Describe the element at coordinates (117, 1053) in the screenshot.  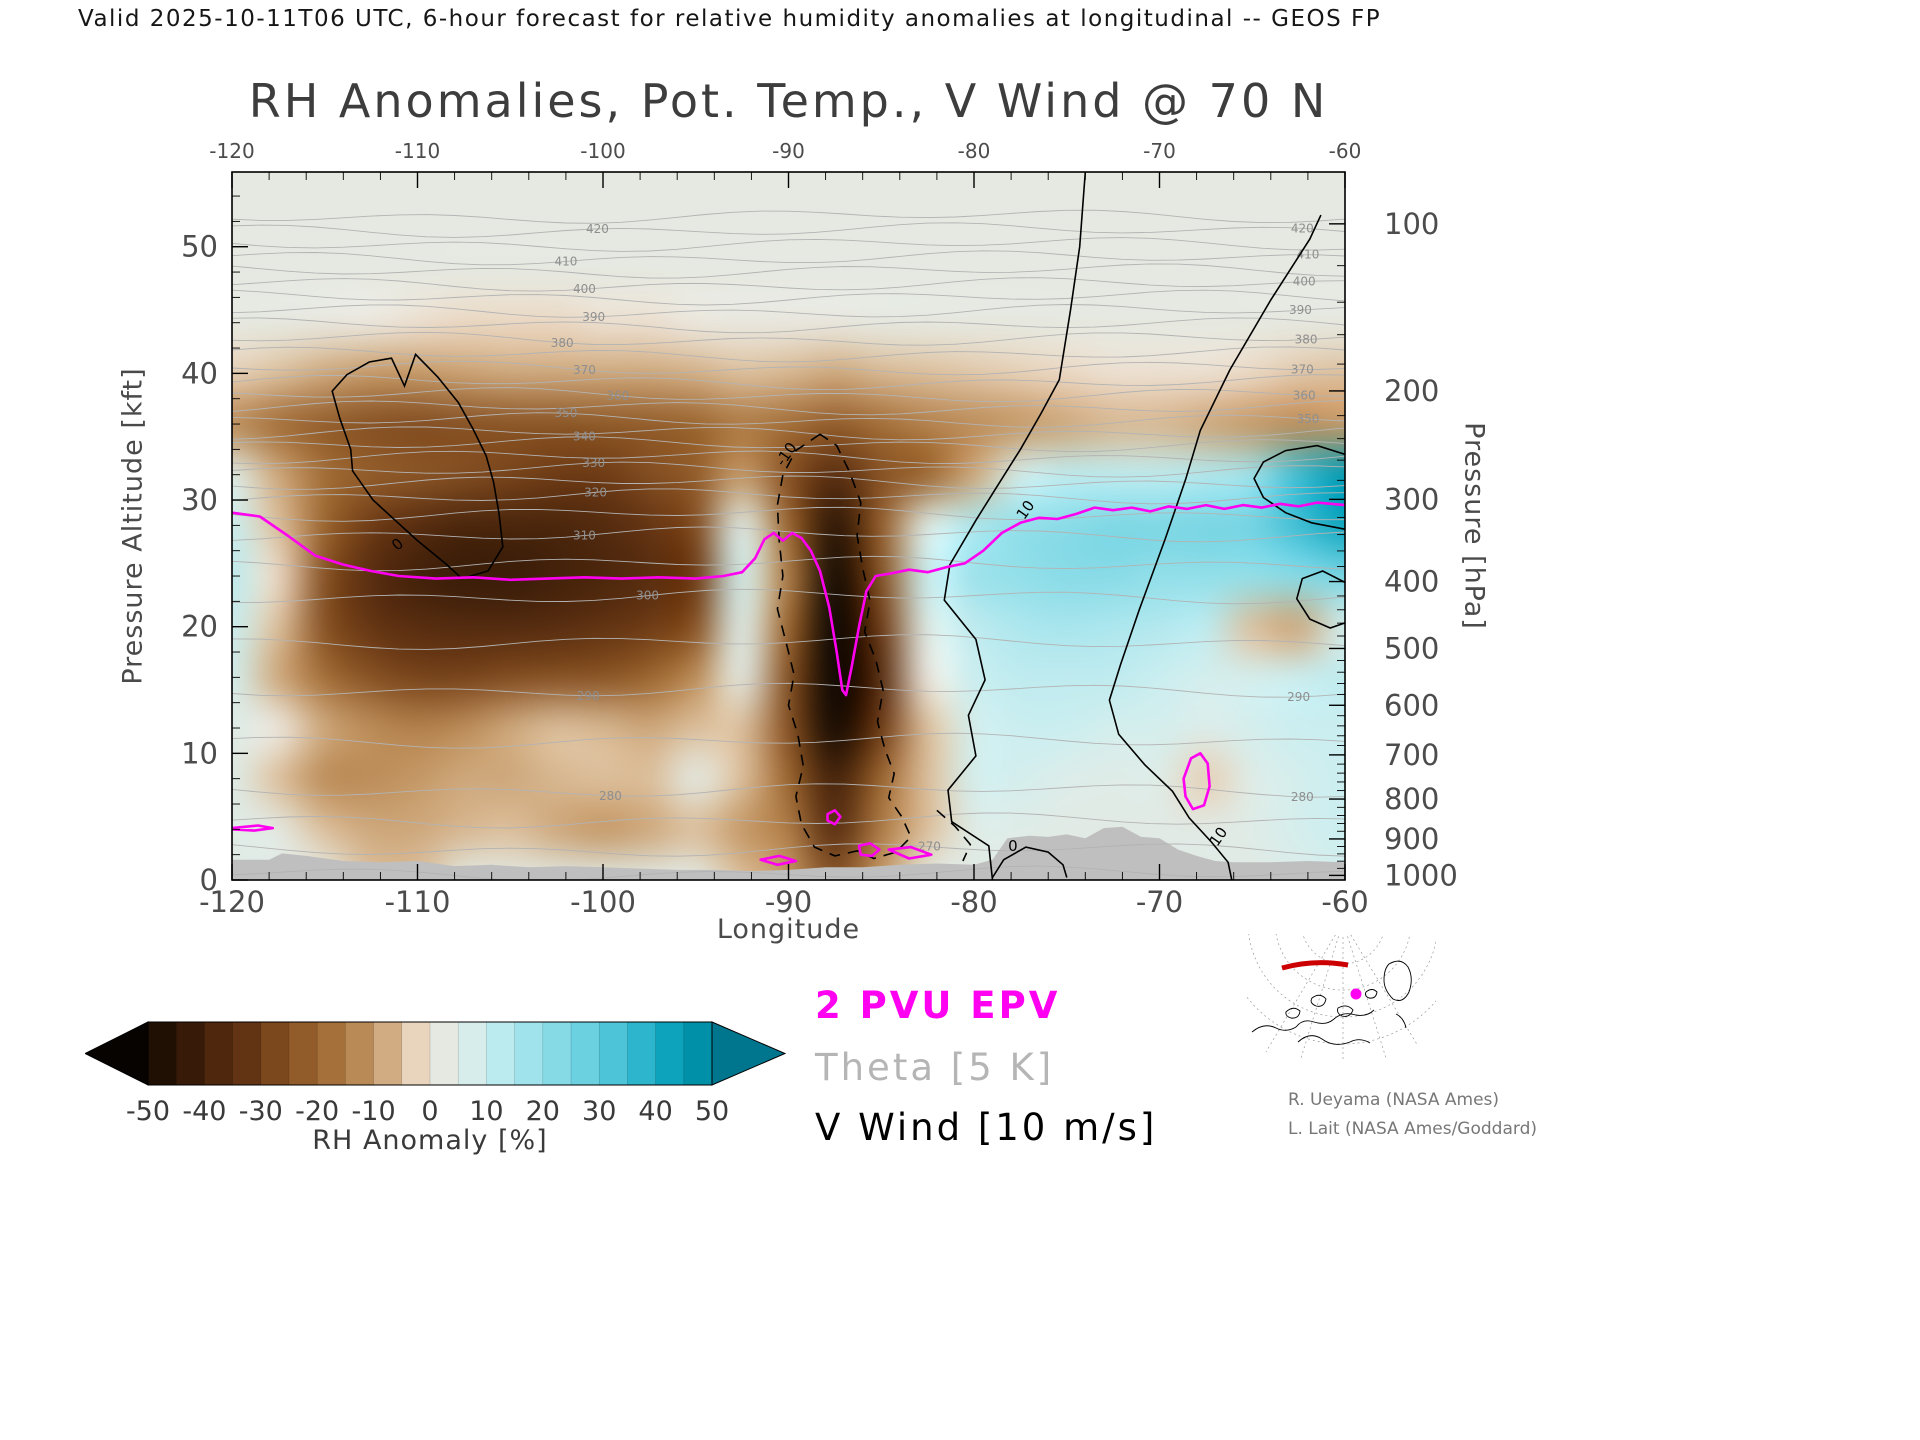
I see `colorbar-arrow-left` at that location.